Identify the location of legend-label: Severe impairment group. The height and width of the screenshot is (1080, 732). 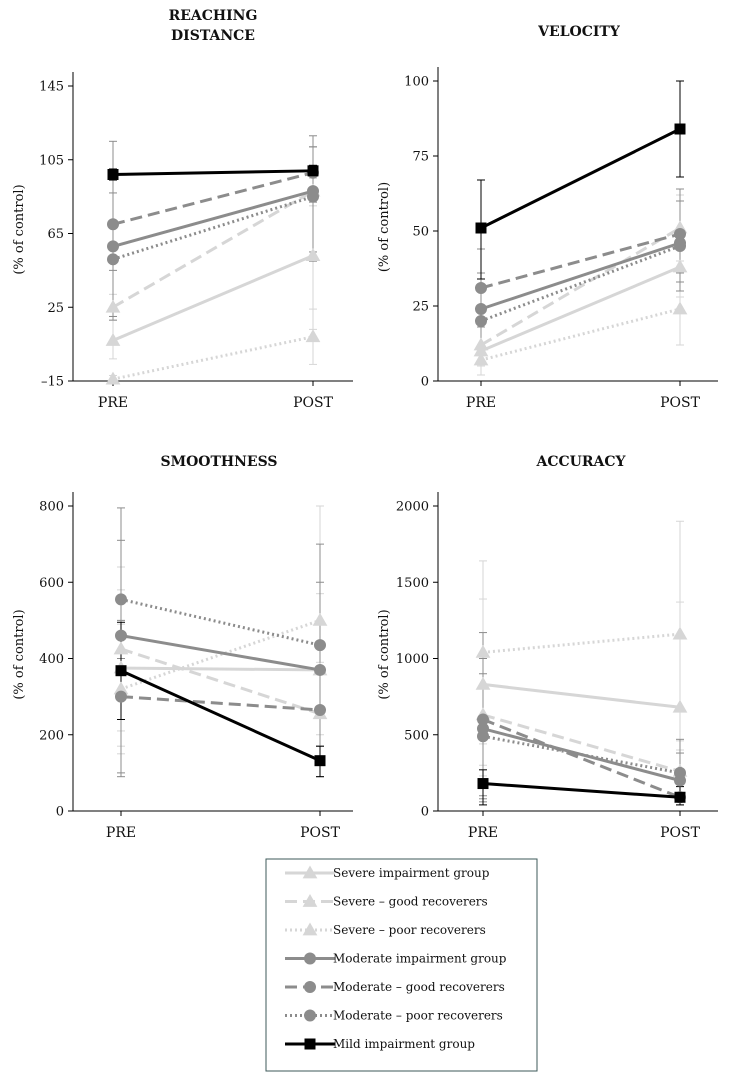
(411, 873).